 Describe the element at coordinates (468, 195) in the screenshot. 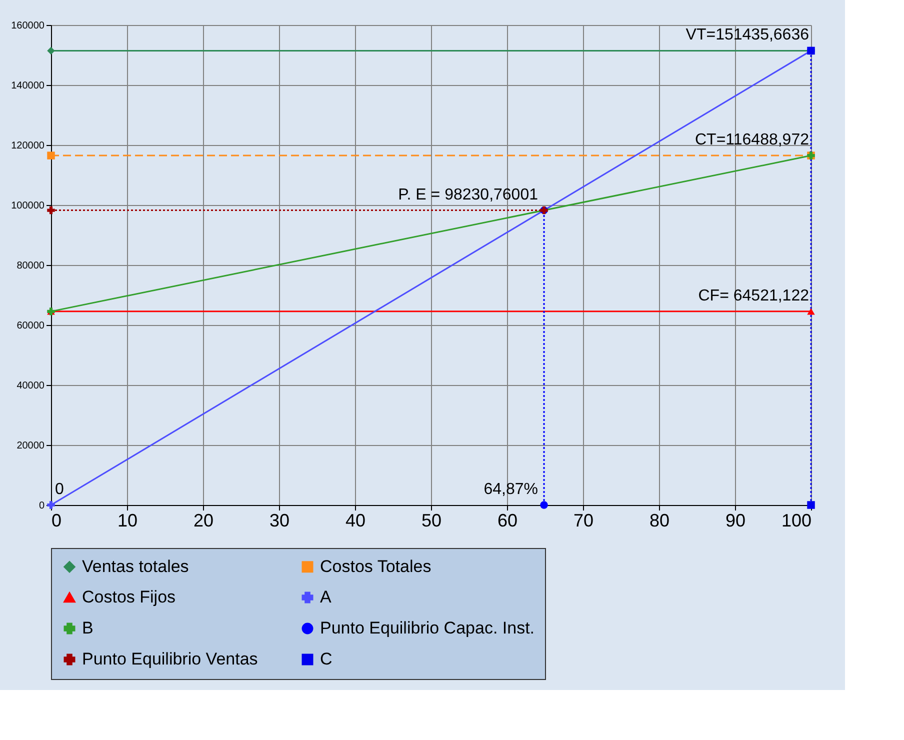

I see `annotation: P. E = 98230,76001` at that location.